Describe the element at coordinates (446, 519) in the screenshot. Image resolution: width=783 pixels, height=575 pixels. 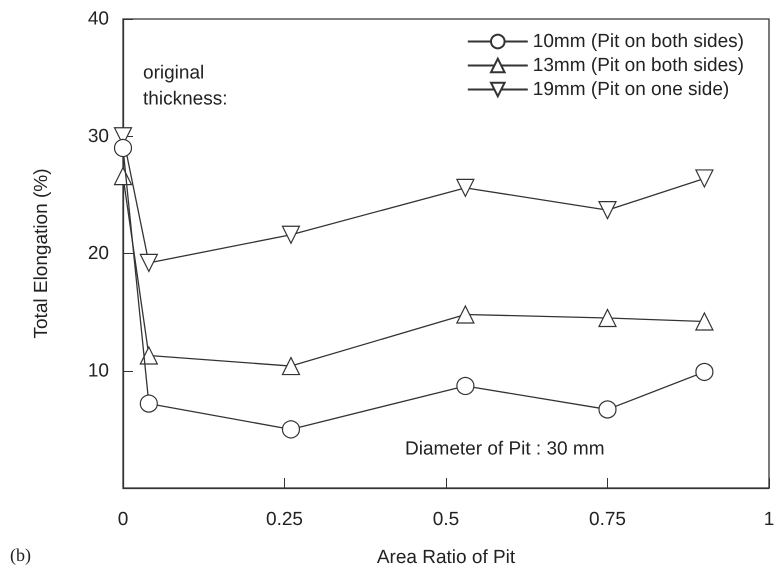
I see `x-tick-label: 0.5` at that location.